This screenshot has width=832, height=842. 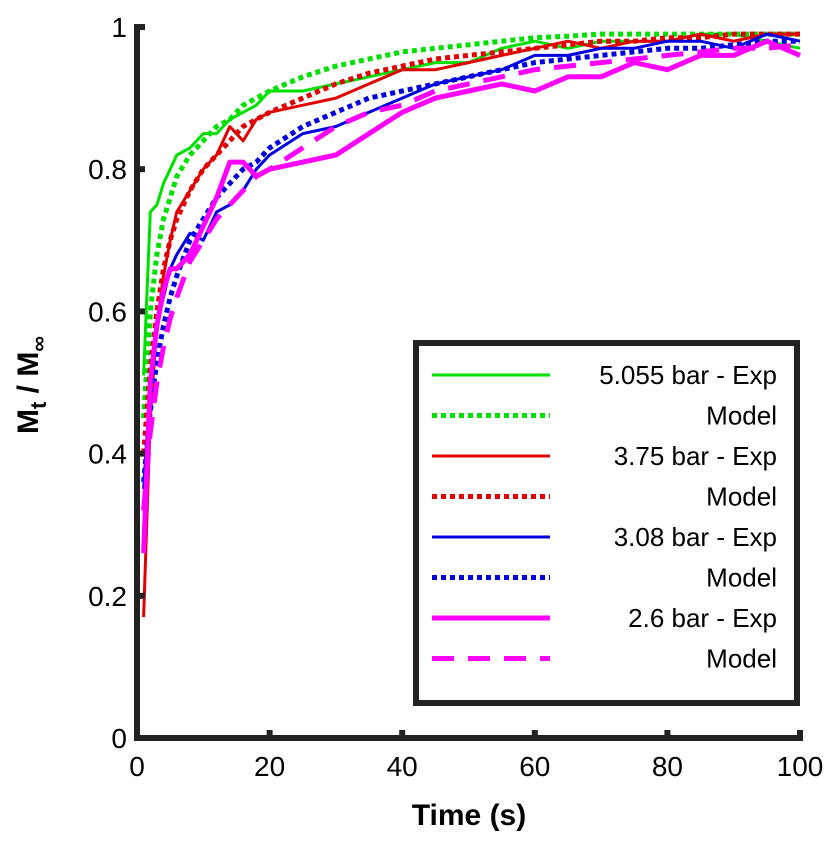 What do you see at coordinates (695, 537) in the screenshot?
I see `legend-label: 3.08 bar - Exp` at bounding box center [695, 537].